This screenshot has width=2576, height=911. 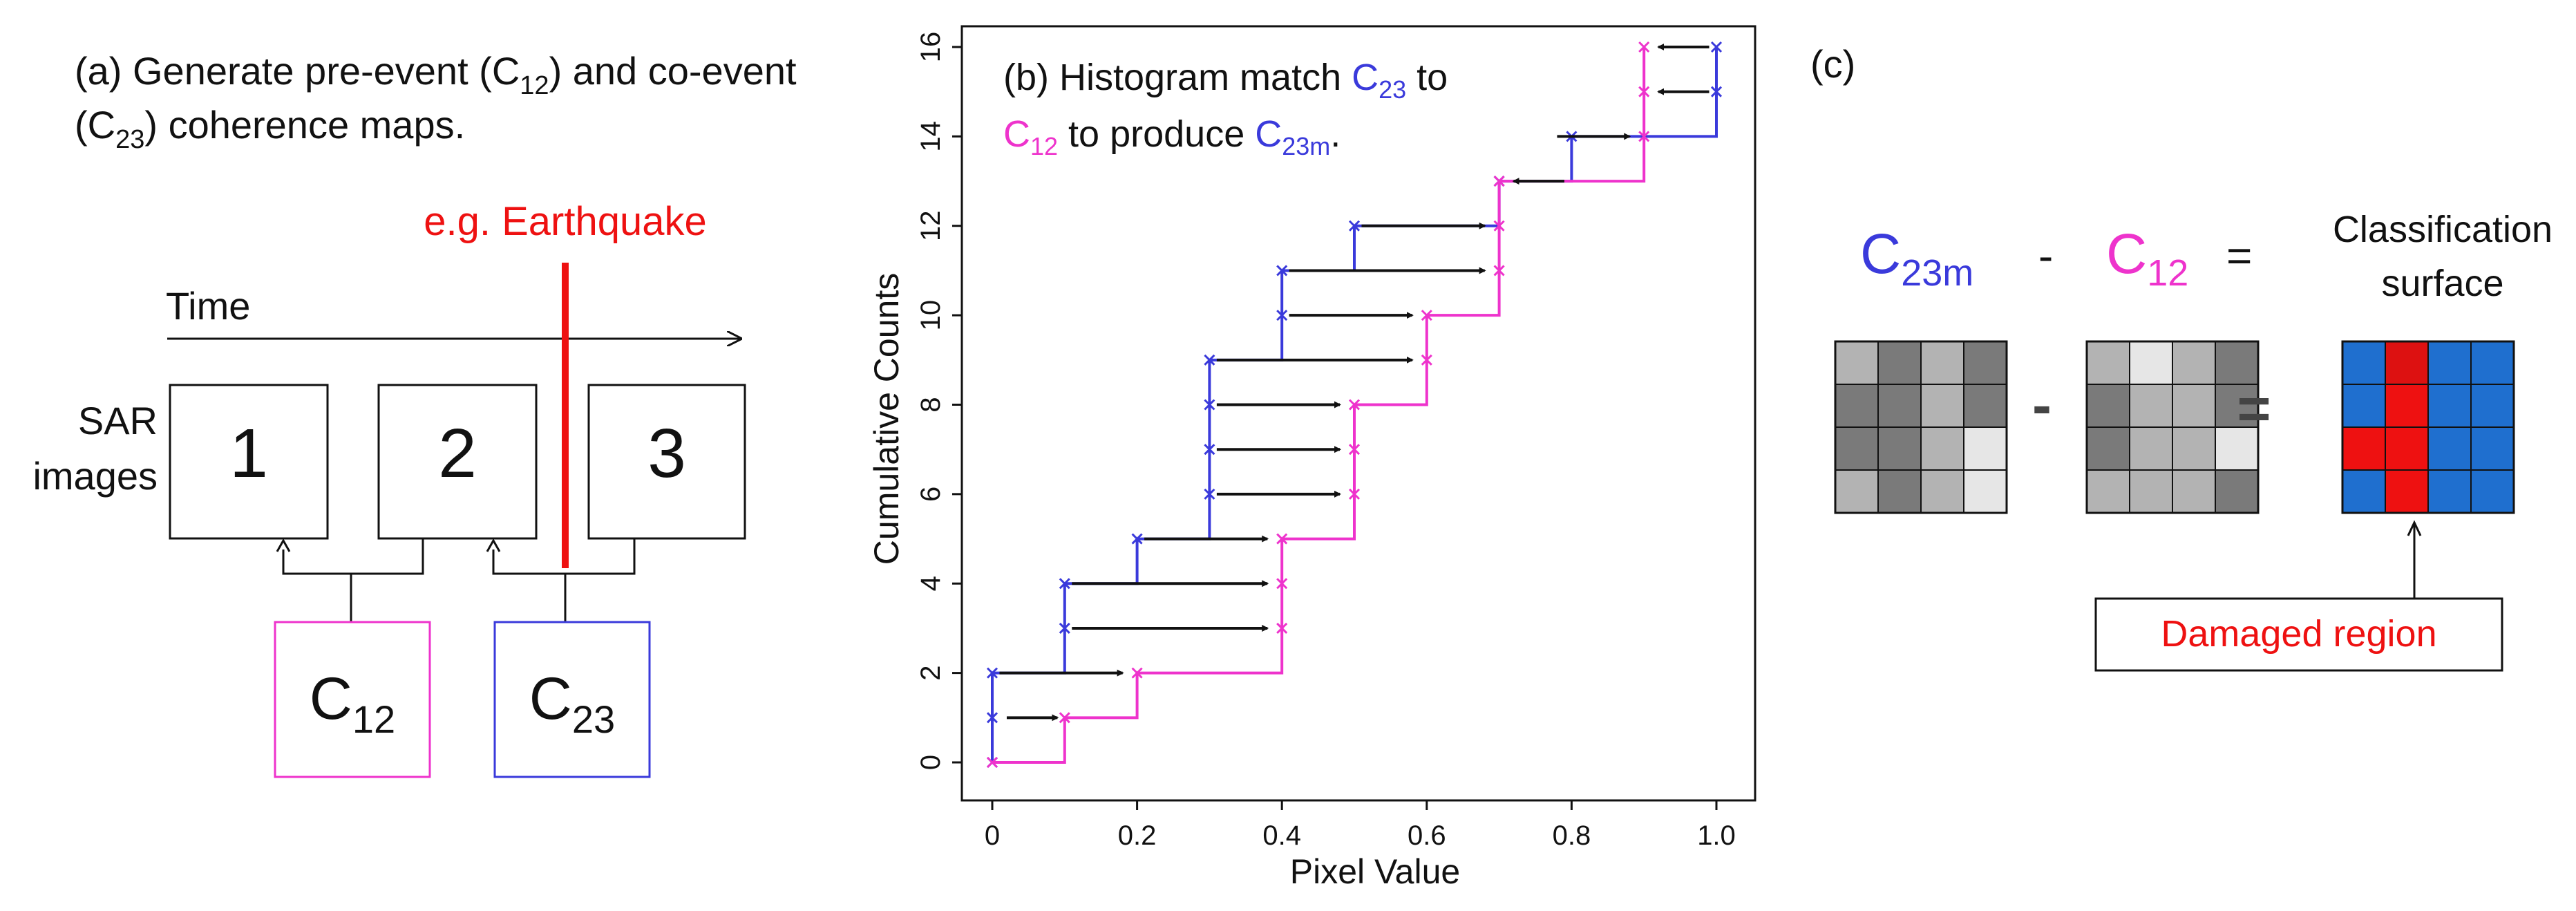 What do you see at coordinates (565, 221) in the screenshot?
I see `event-label: e.g. Earthquake` at bounding box center [565, 221].